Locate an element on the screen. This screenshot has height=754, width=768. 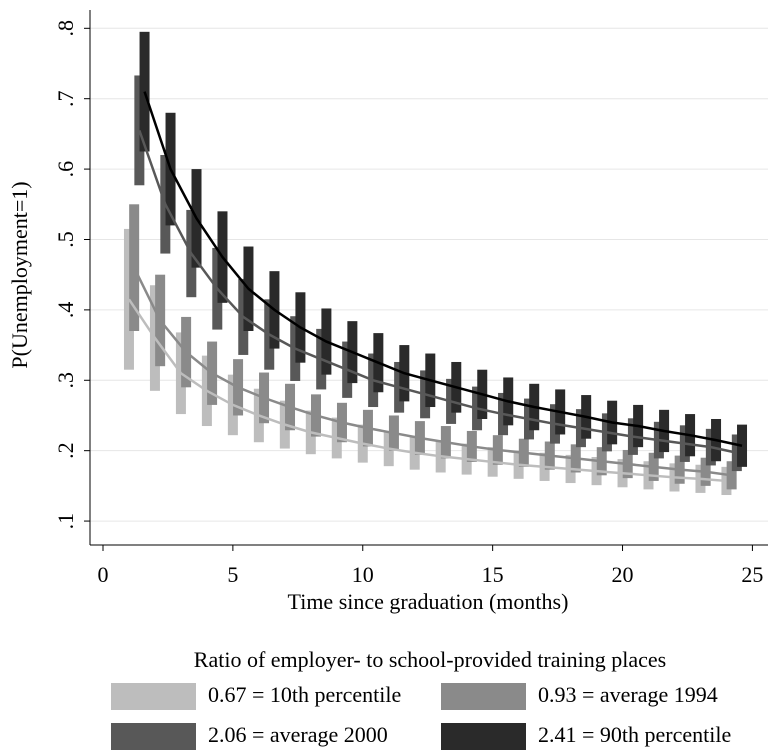
legend-label: 2.41 = 90th percentile is located at coordinates (634, 734).